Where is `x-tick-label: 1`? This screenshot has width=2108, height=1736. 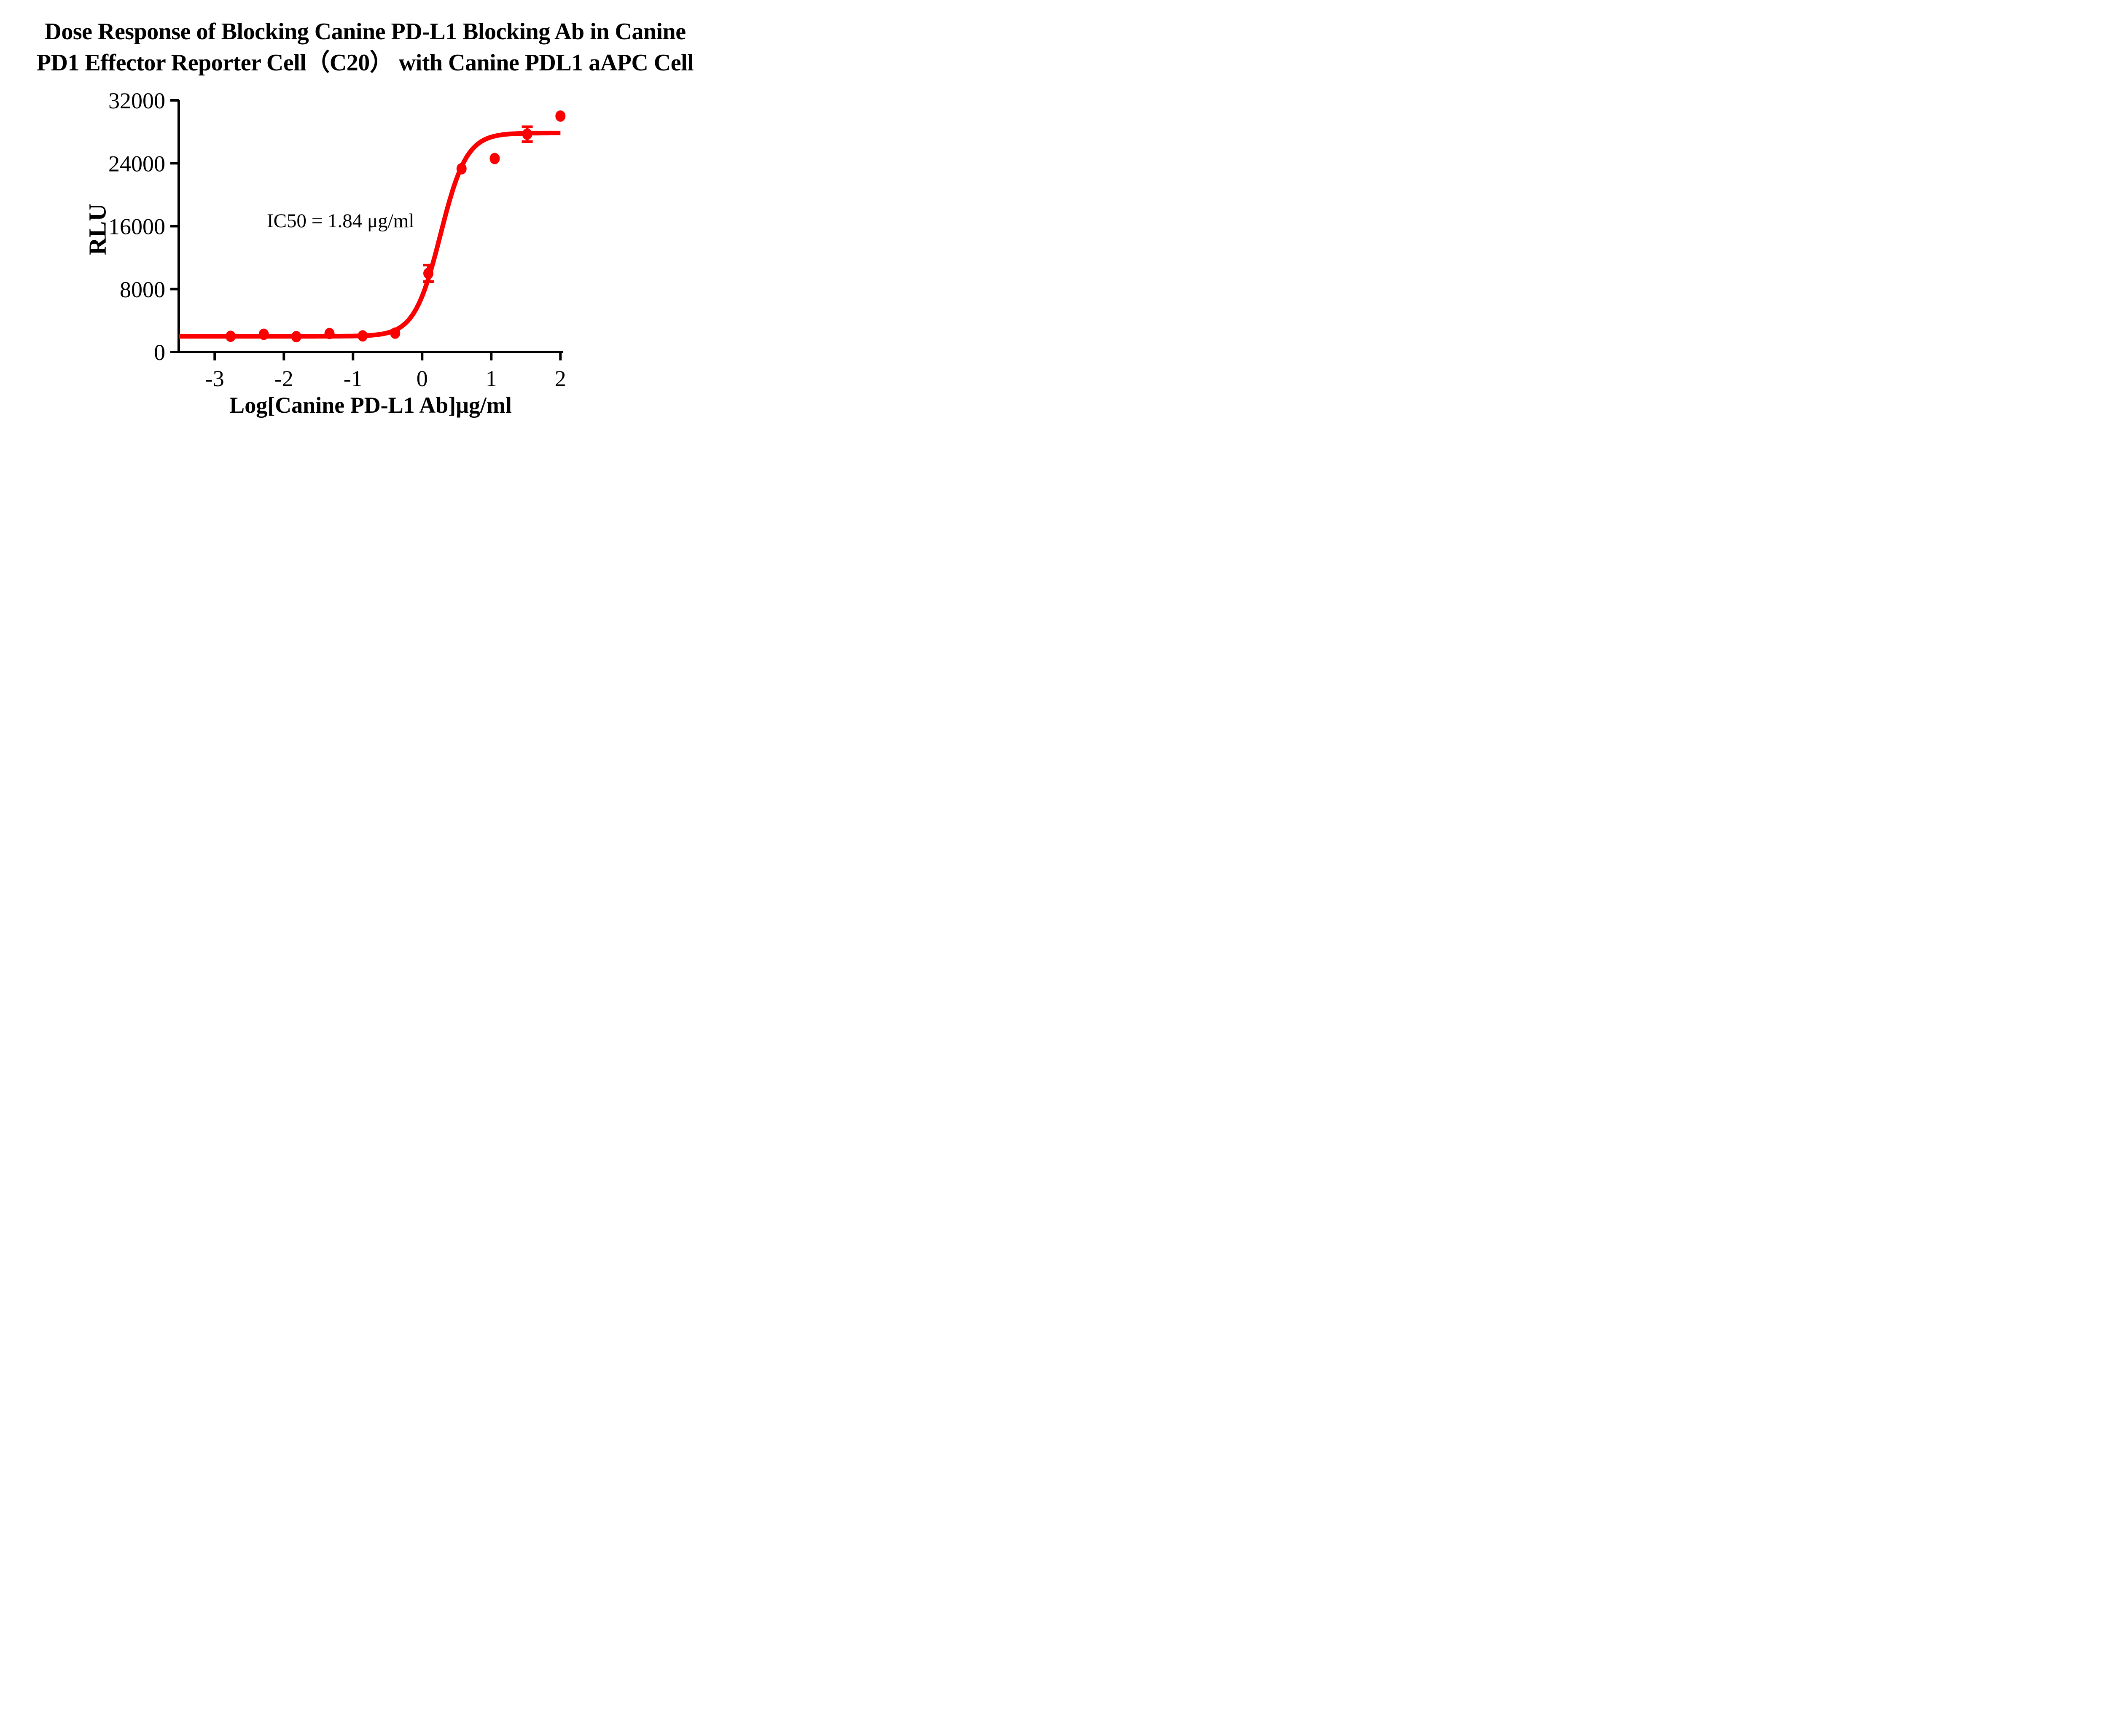
x-tick-label: 1 is located at coordinates (491, 378).